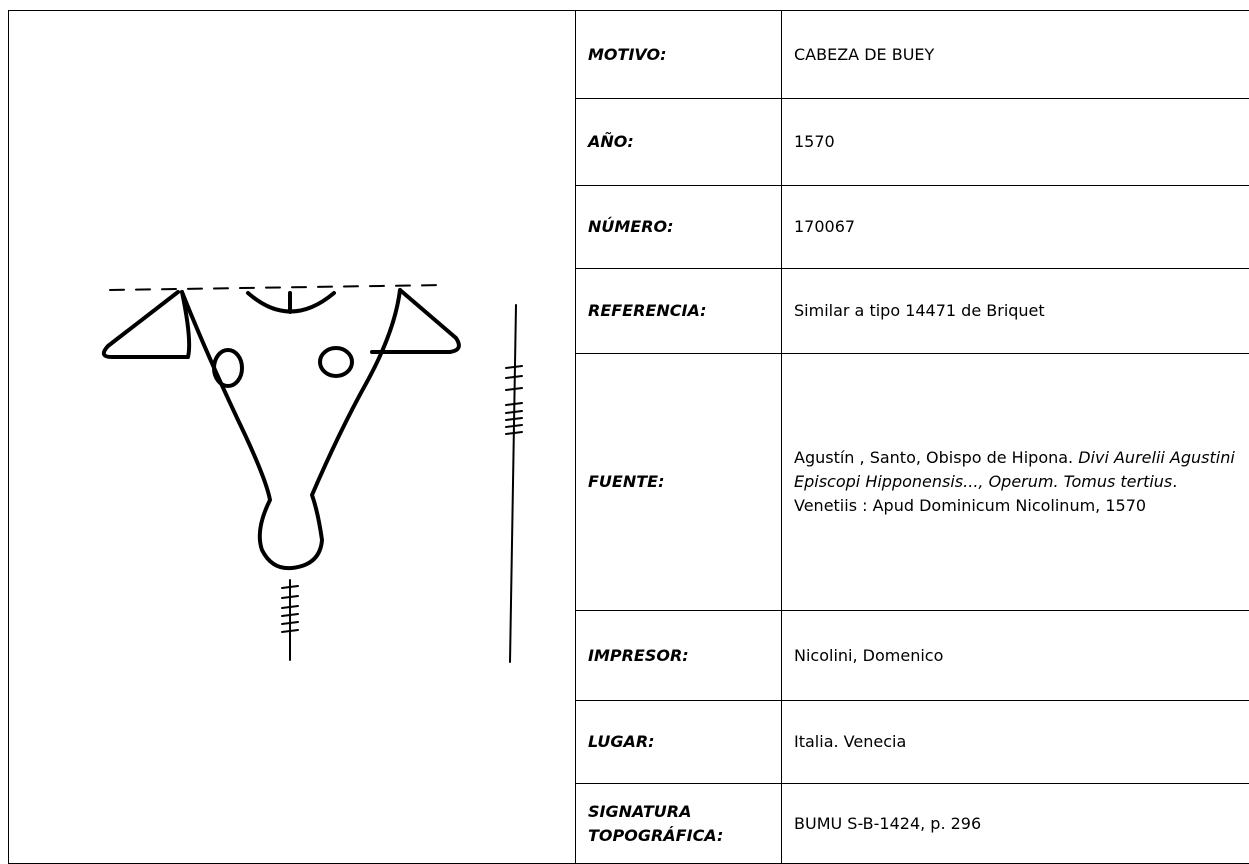 The image size is (1249, 864). Describe the element at coordinates (1015, 55) in the screenshot. I see `value: CABEZA DE BUEY` at that location.